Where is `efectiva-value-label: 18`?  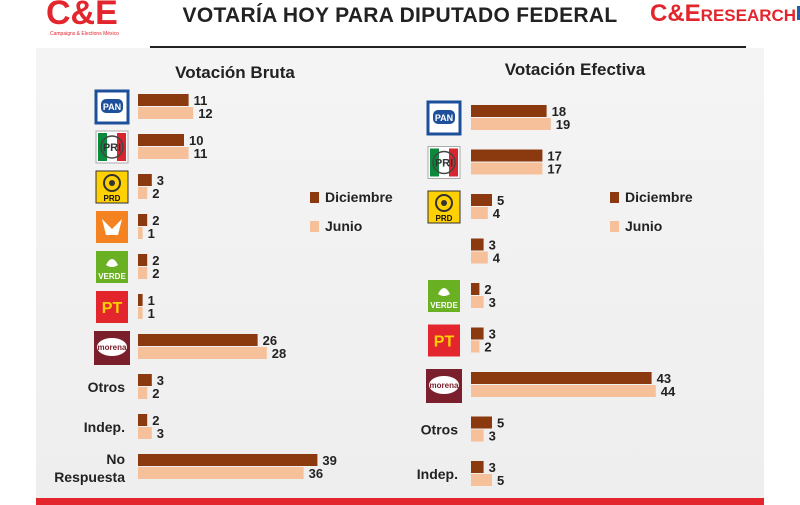 efectiva-value-label: 18 is located at coordinates (559, 111).